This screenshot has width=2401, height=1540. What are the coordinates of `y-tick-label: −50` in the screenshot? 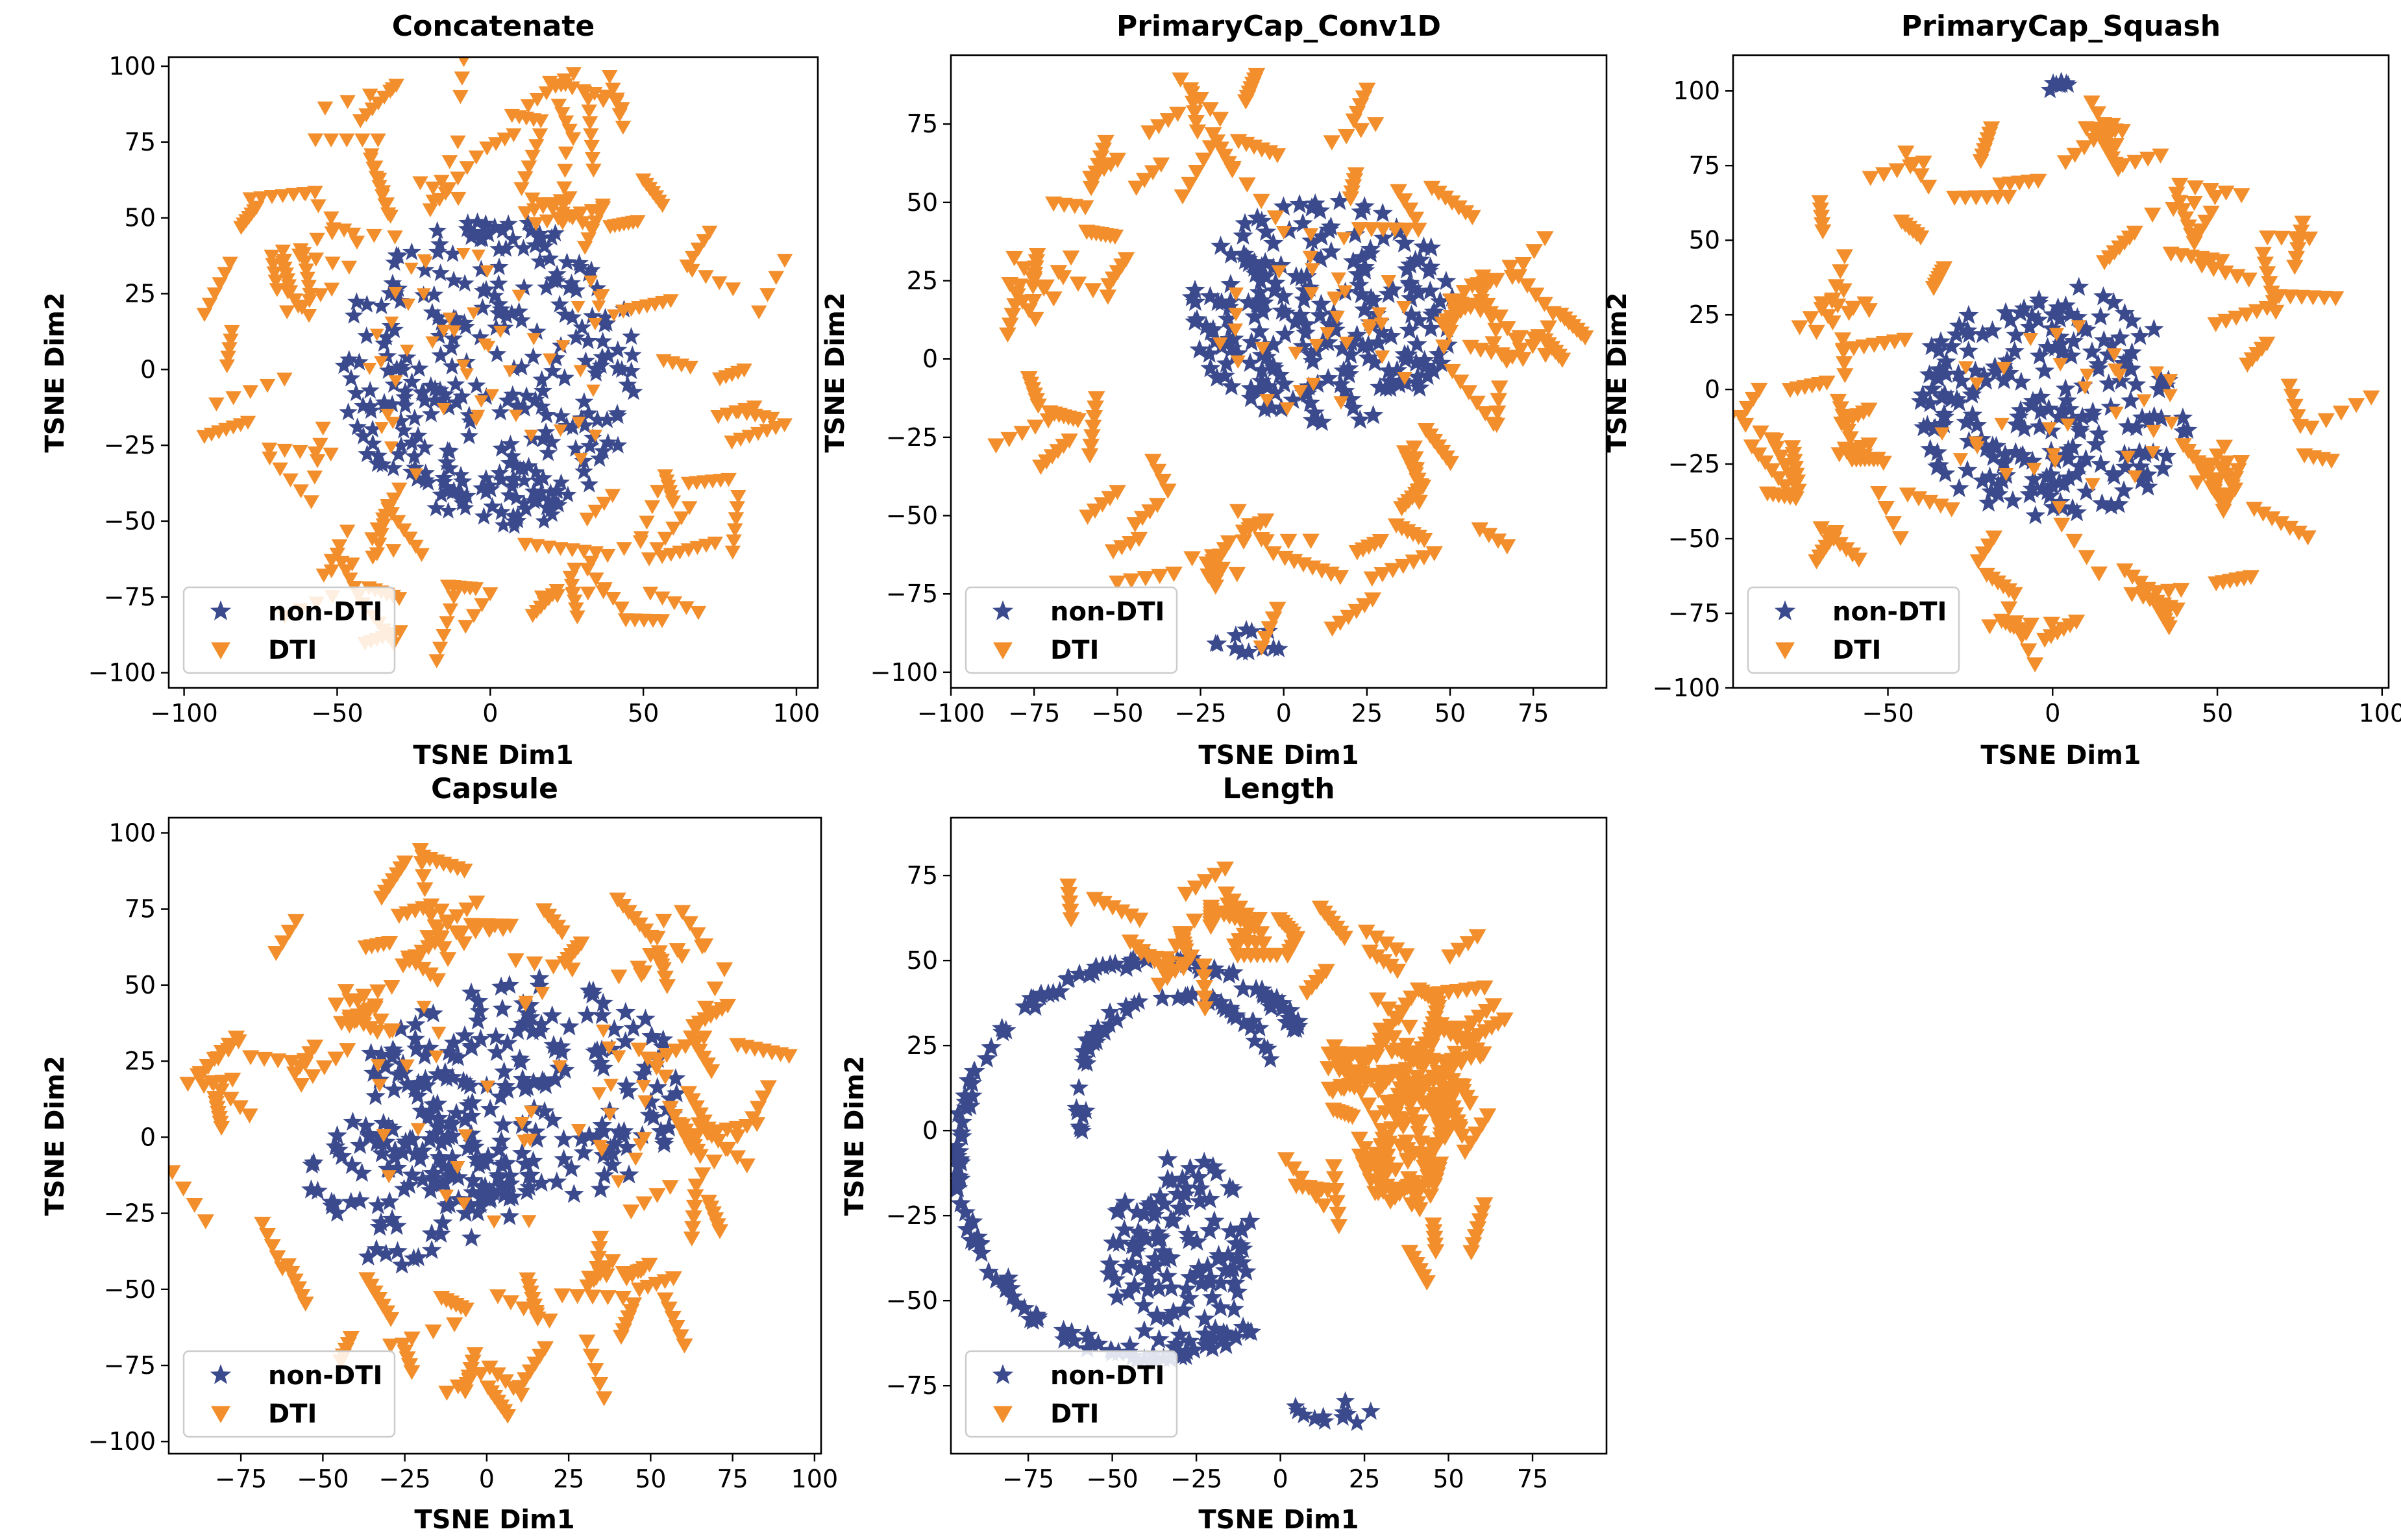 It's located at (130, 1290).